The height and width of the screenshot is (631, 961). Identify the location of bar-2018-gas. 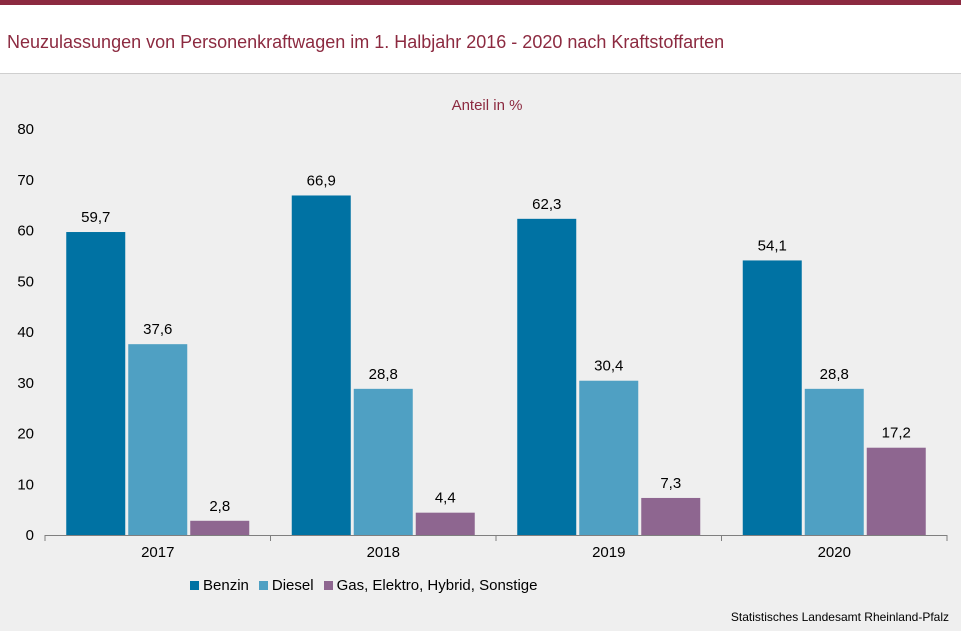
(445, 523).